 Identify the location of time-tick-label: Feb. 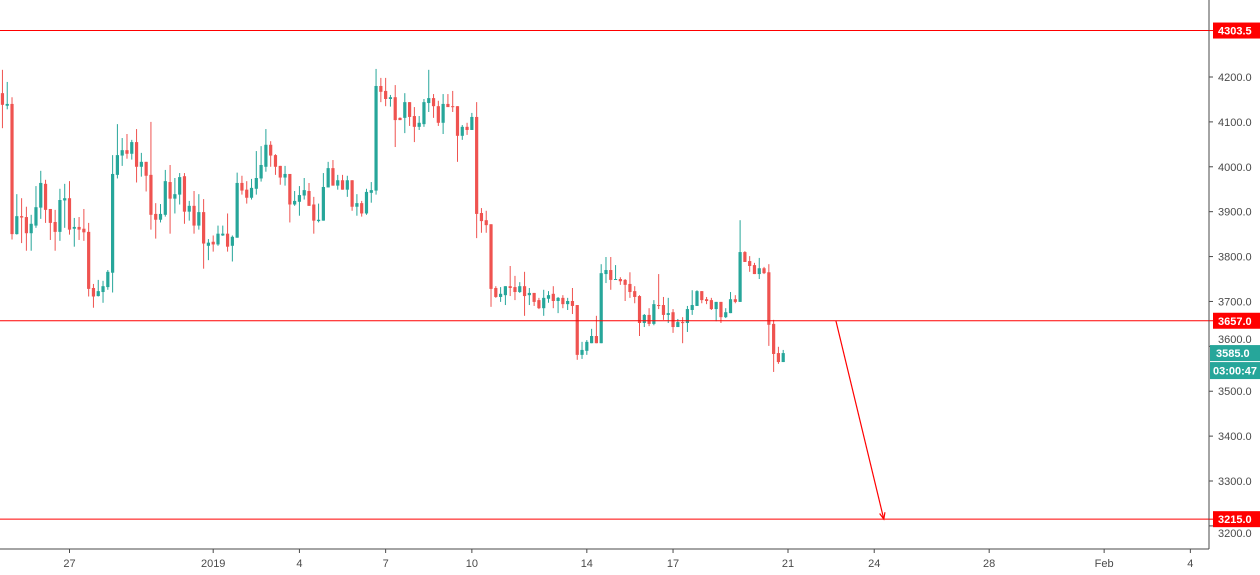
(1104, 564).